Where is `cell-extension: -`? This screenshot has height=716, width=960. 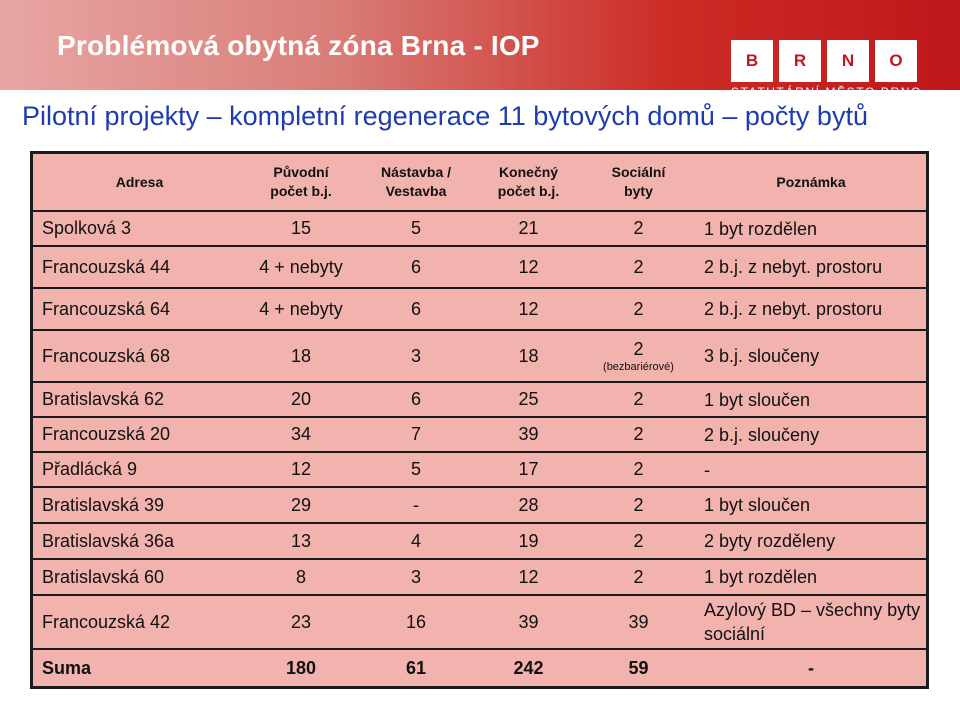
cell-extension: - is located at coordinates (416, 505).